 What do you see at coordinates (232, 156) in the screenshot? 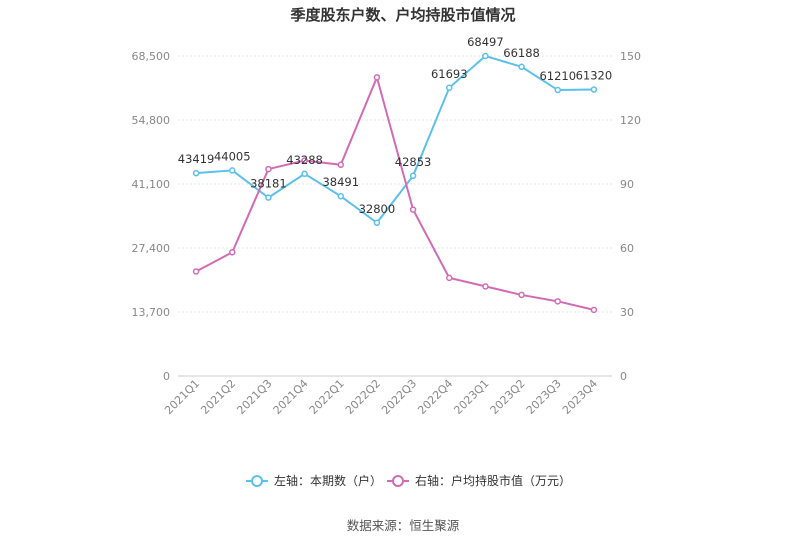
I see `data-label: 44005` at bounding box center [232, 156].